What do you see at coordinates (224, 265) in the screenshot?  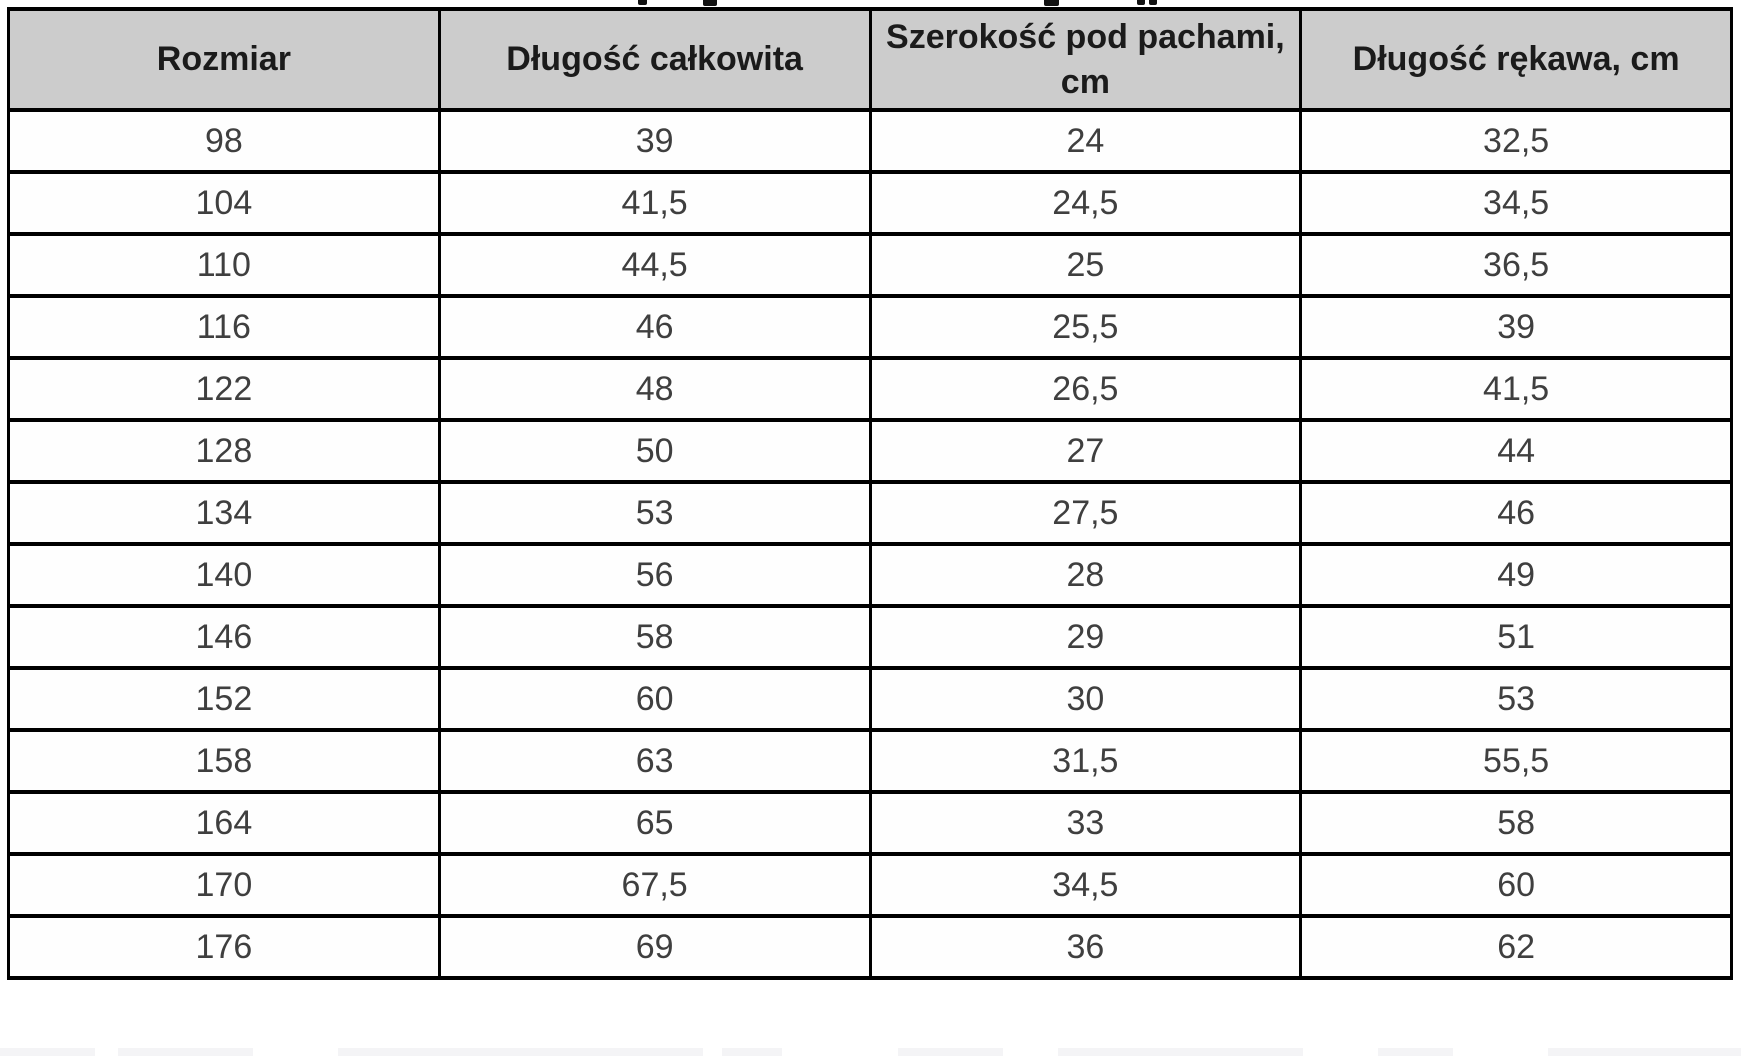 I see `table-cell: 110` at bounding box center [224, 265].